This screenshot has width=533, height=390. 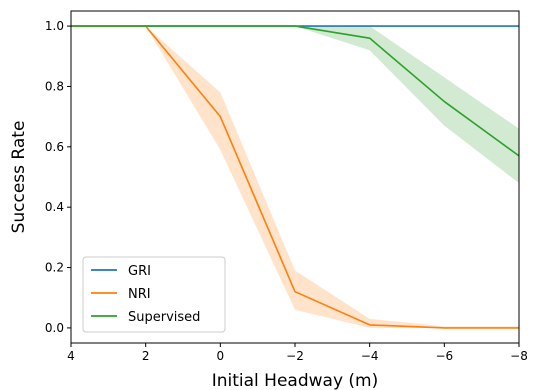 What do you see at coordinates (146, 356) in the screenshot?
I see `x-tick-label: 2` at bounding box center [146, 356].